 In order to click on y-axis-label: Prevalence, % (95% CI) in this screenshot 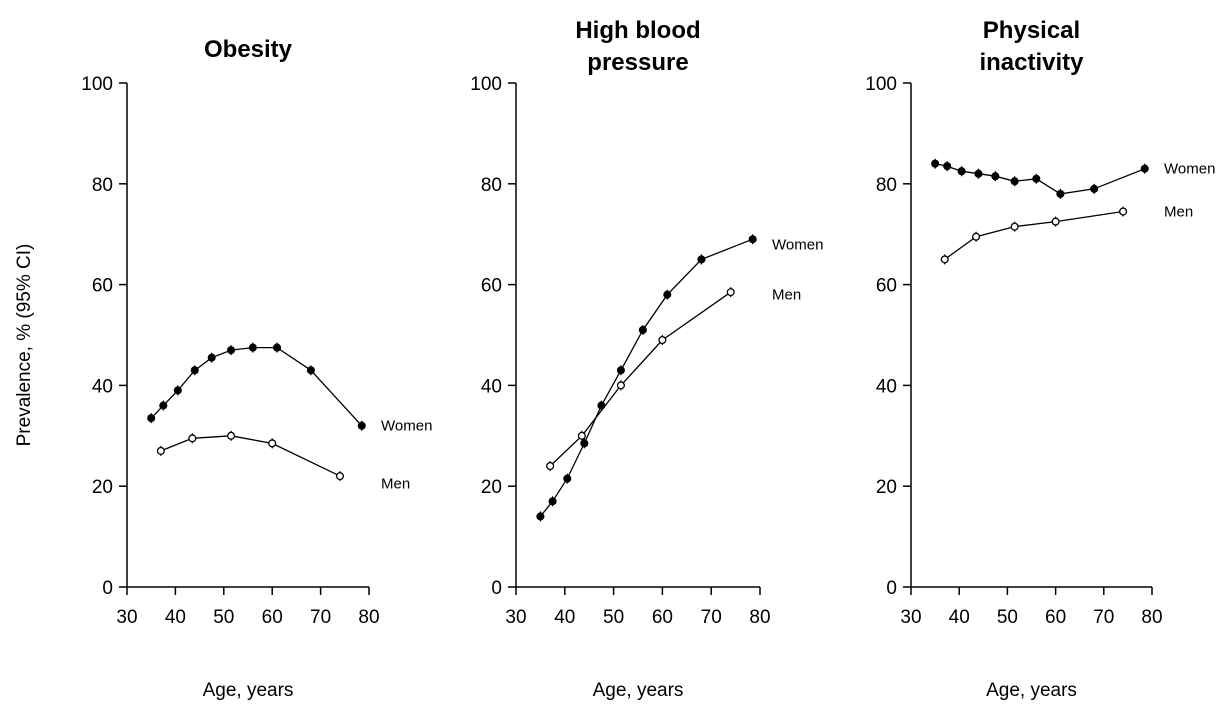, I will do `click(24, 345)`.